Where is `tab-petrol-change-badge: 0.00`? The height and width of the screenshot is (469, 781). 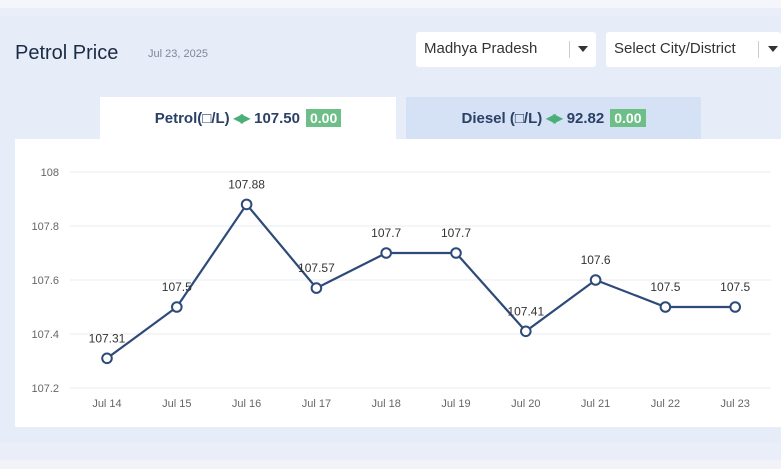 tab-petrol-change-badge: 0.00 is located at coordinates (324, 118).